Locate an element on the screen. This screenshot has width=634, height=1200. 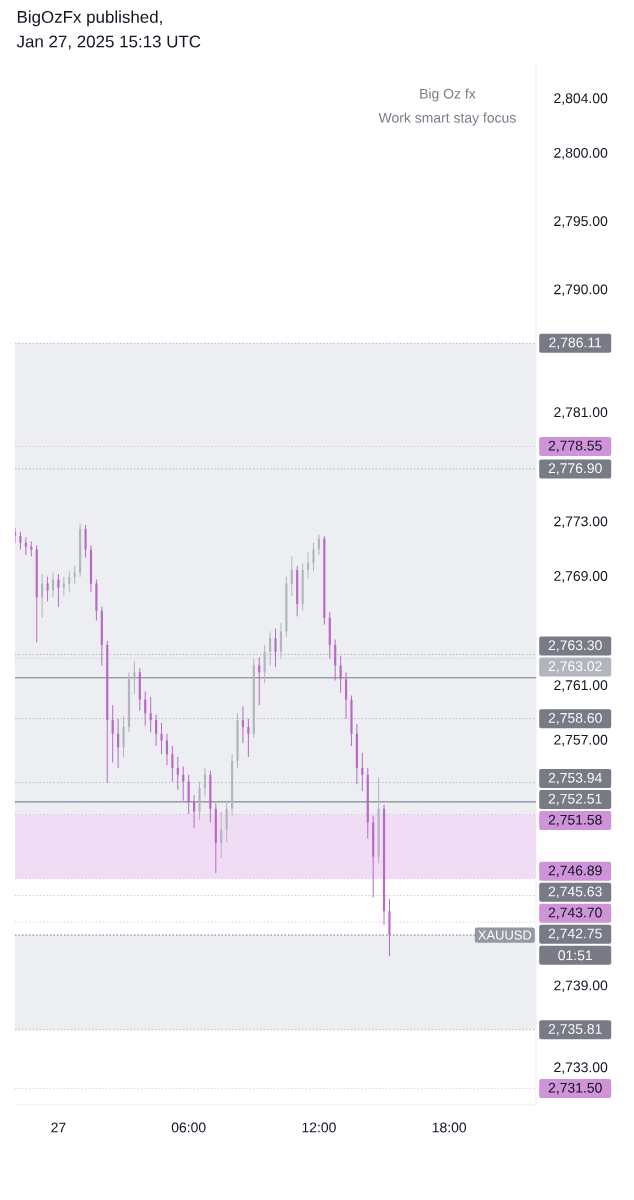
ref-line-label: 2,731.50 is located at coordinates (575, 1088).